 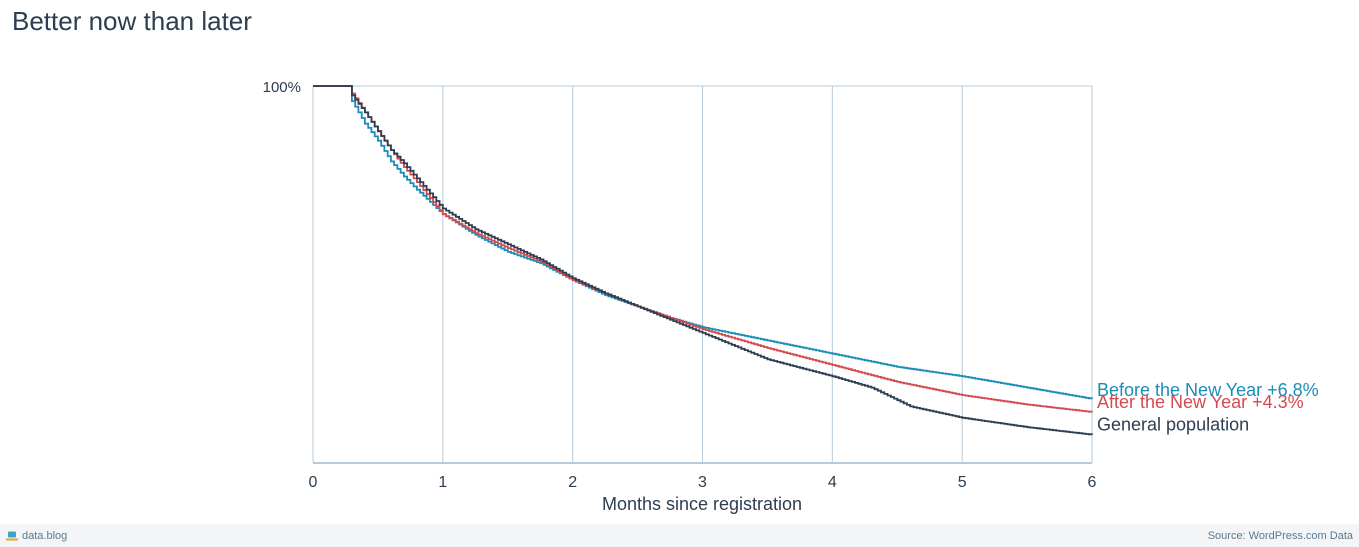 I want to click on chart-title: Better now than later, so click(x=132, y=21).